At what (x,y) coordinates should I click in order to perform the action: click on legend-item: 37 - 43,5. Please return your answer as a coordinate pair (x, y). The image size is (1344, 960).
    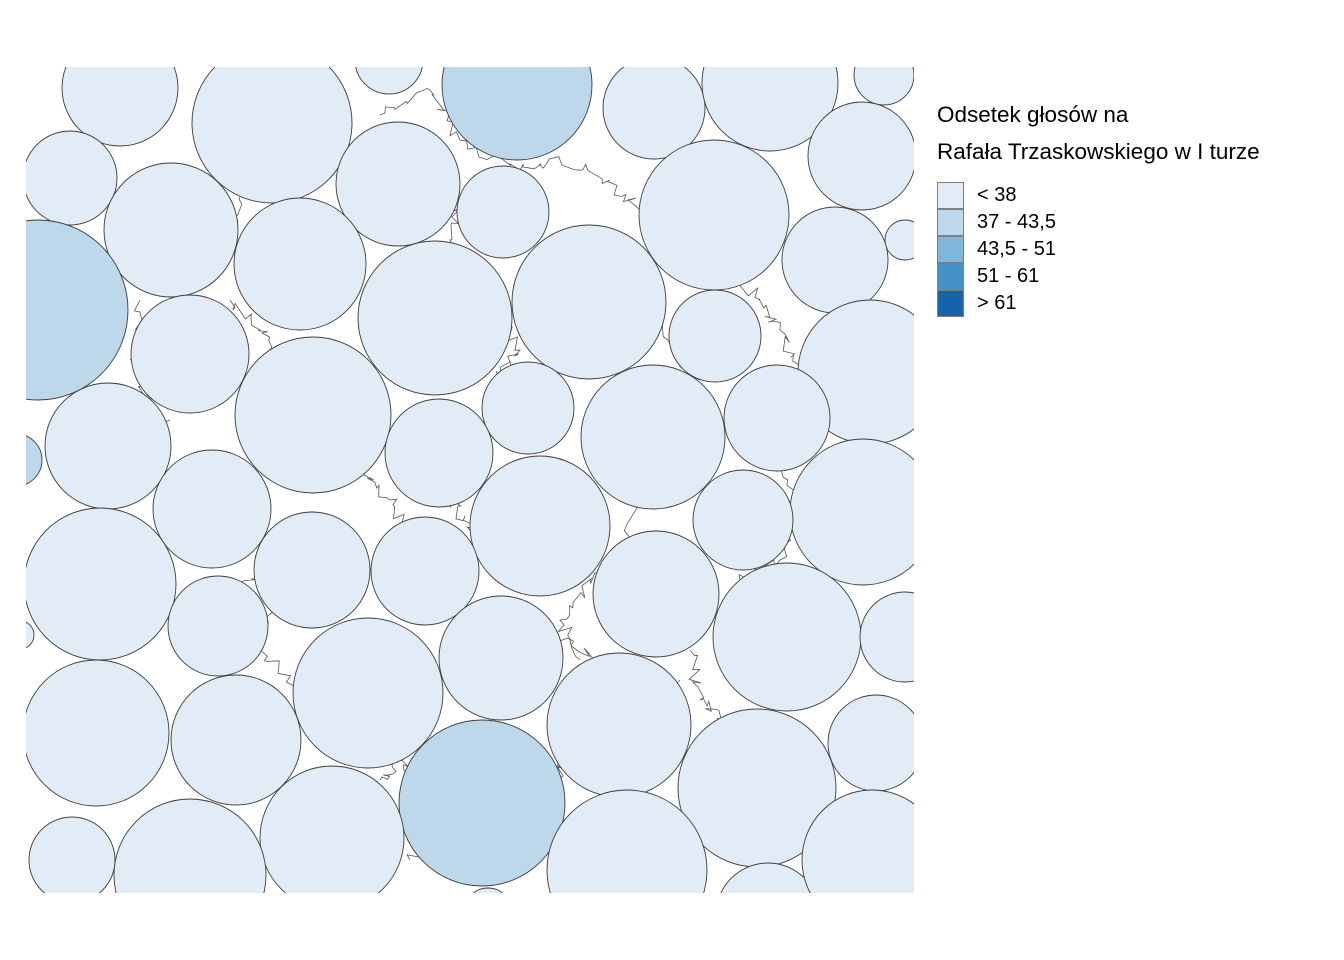
    Looking at the image, I should click on (1137, 222).